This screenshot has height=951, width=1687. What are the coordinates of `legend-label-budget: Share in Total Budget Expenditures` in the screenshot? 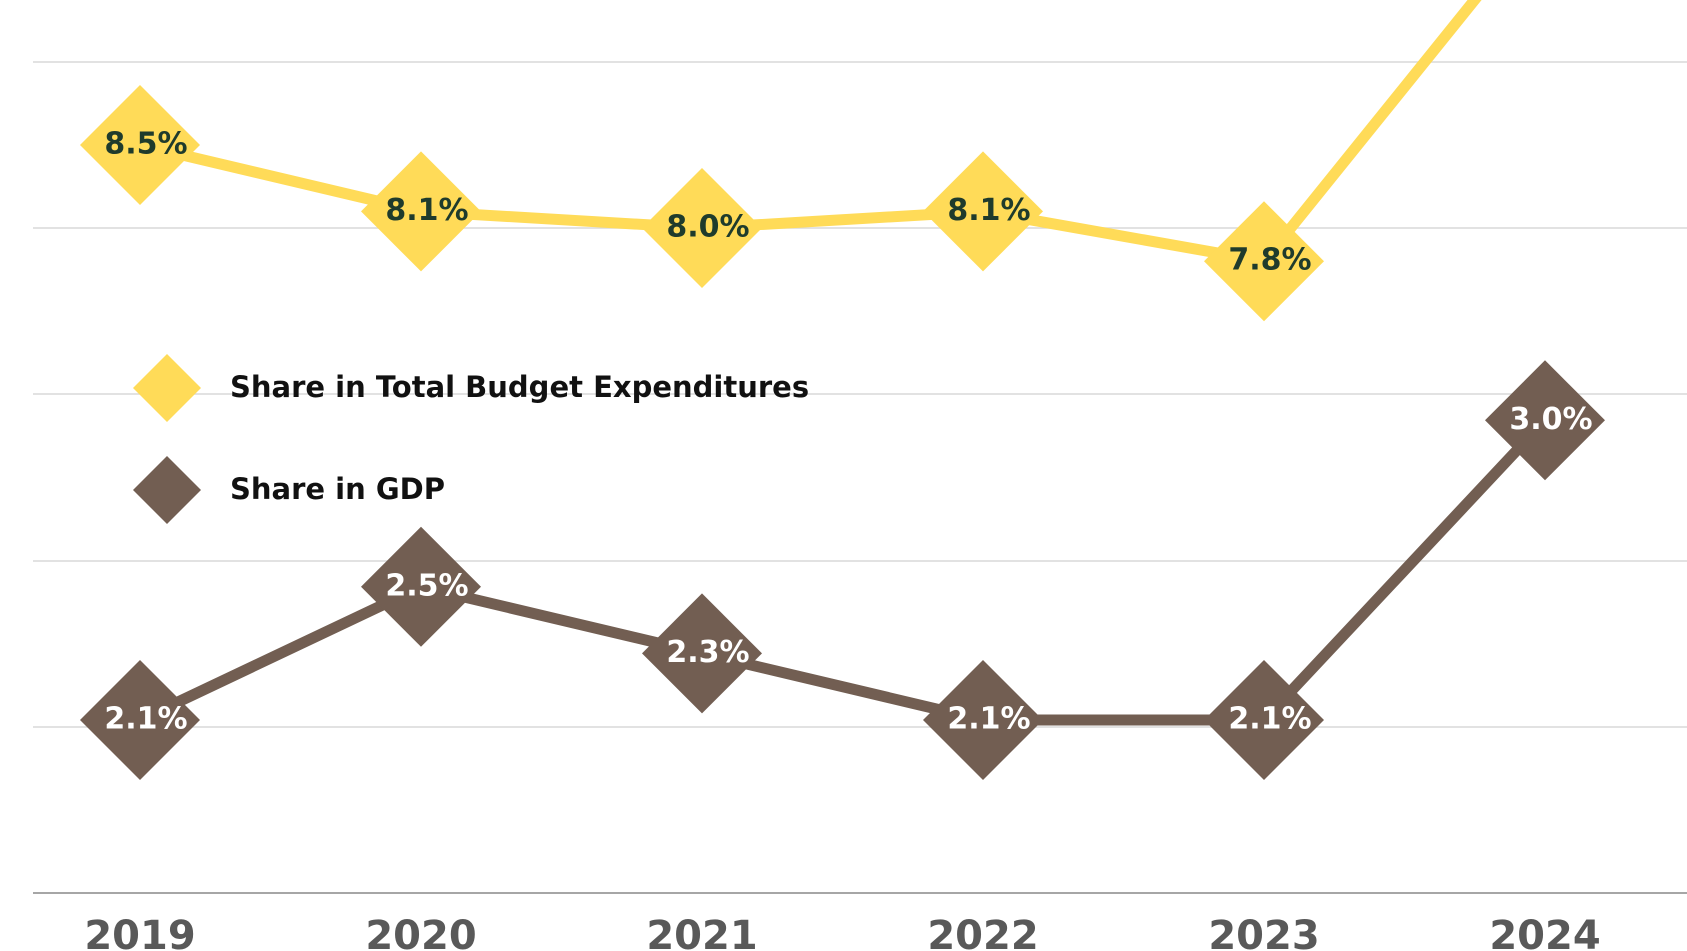 It's located at (519, 387).